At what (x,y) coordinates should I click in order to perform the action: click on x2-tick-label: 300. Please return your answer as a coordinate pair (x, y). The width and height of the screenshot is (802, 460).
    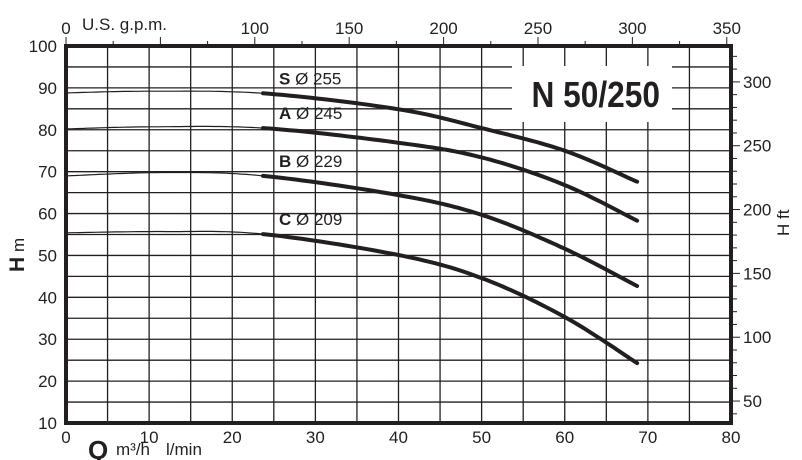
    Looking at the image, I should click on (632, 28).